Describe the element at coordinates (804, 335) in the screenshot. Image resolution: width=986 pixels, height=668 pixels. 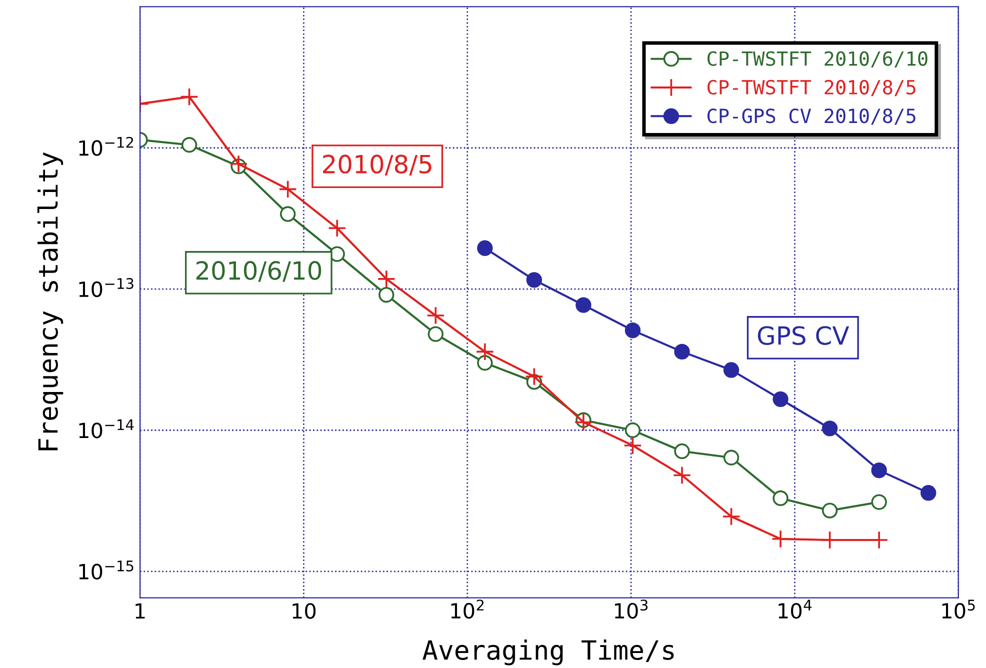
I see `annotation: GPS CV` at that location.